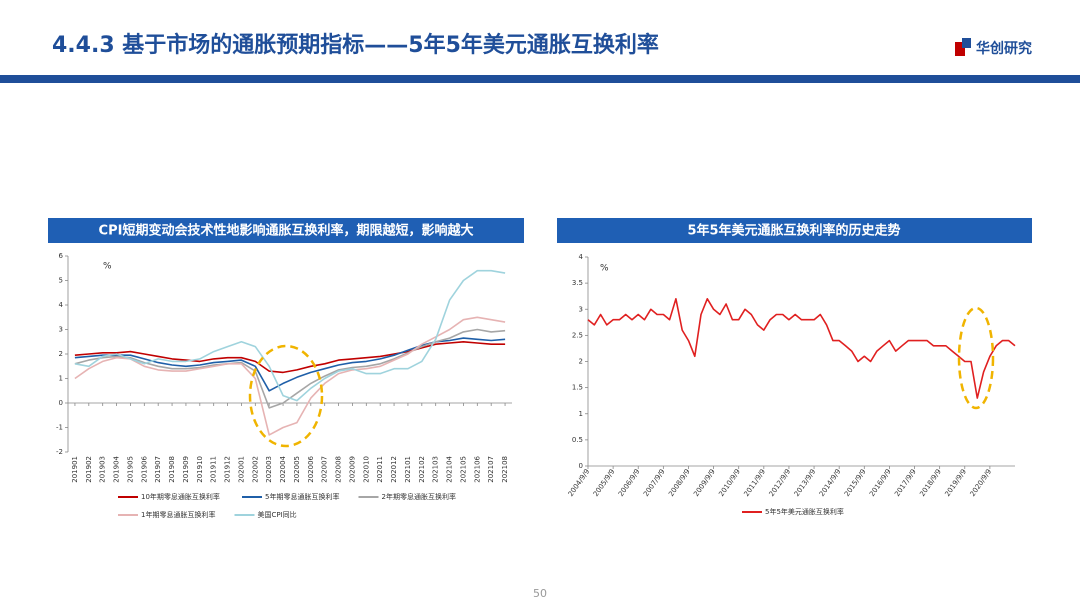 This screenshot has width=1080, height=608. What do you see at coordinates (214, 469) in the screenshot?
I see `x-tick-label: 201911` at bounding box center [214, 469].